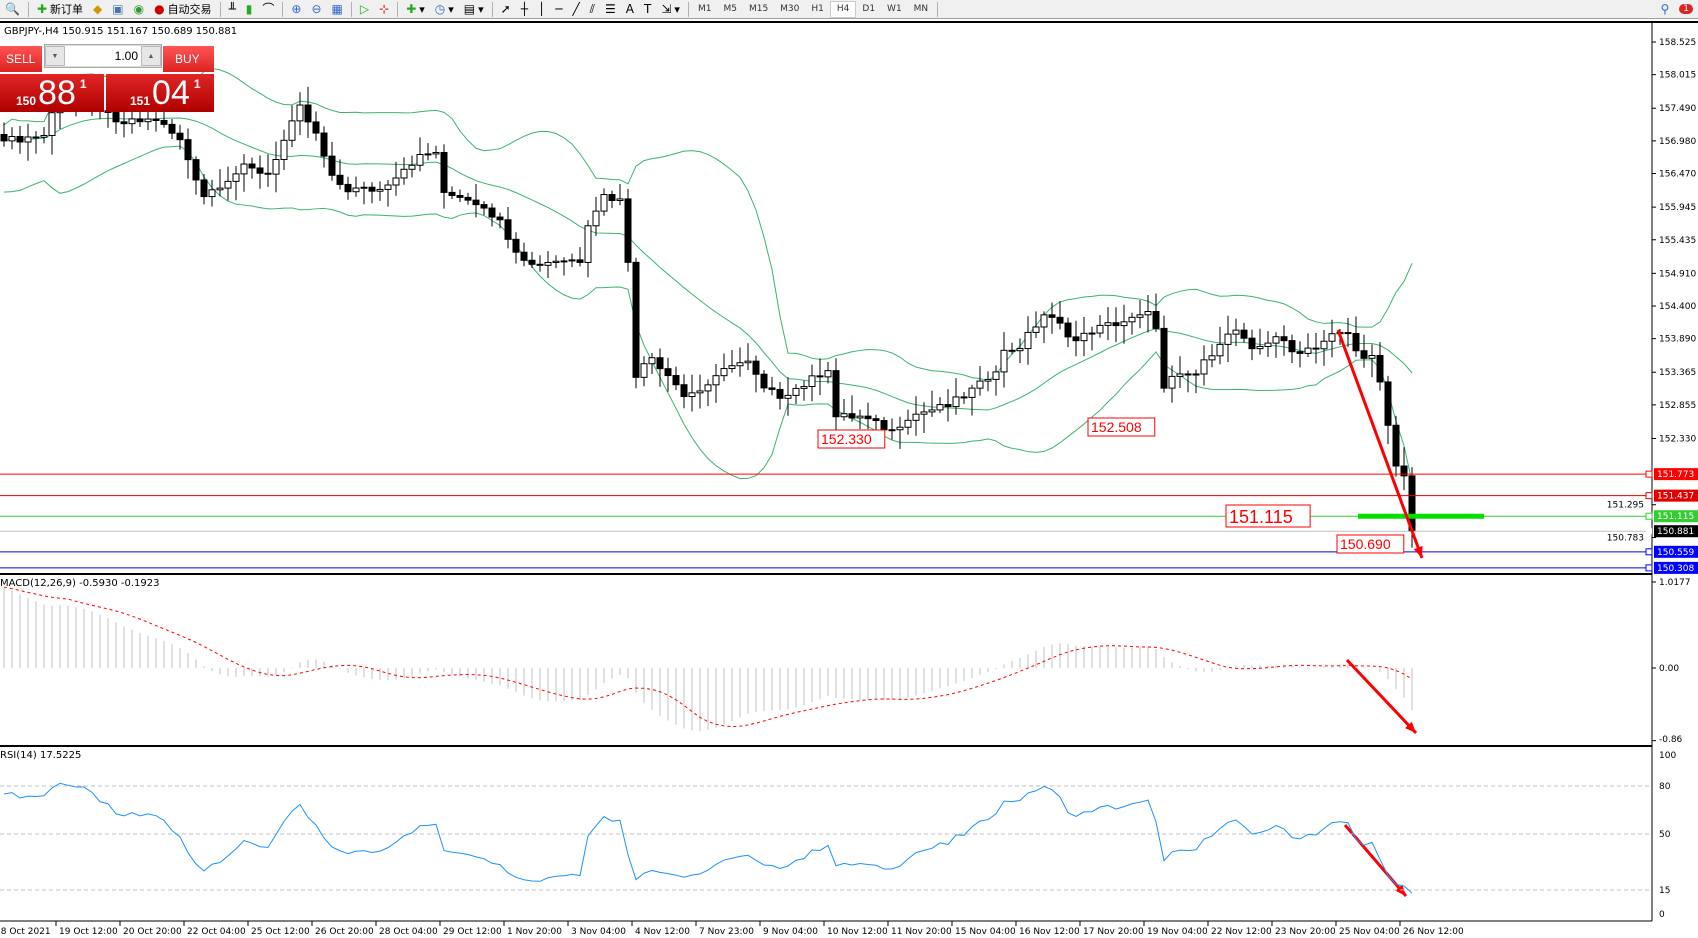  I want to click on horizontal-line-icon: ─, so click(559, 9).